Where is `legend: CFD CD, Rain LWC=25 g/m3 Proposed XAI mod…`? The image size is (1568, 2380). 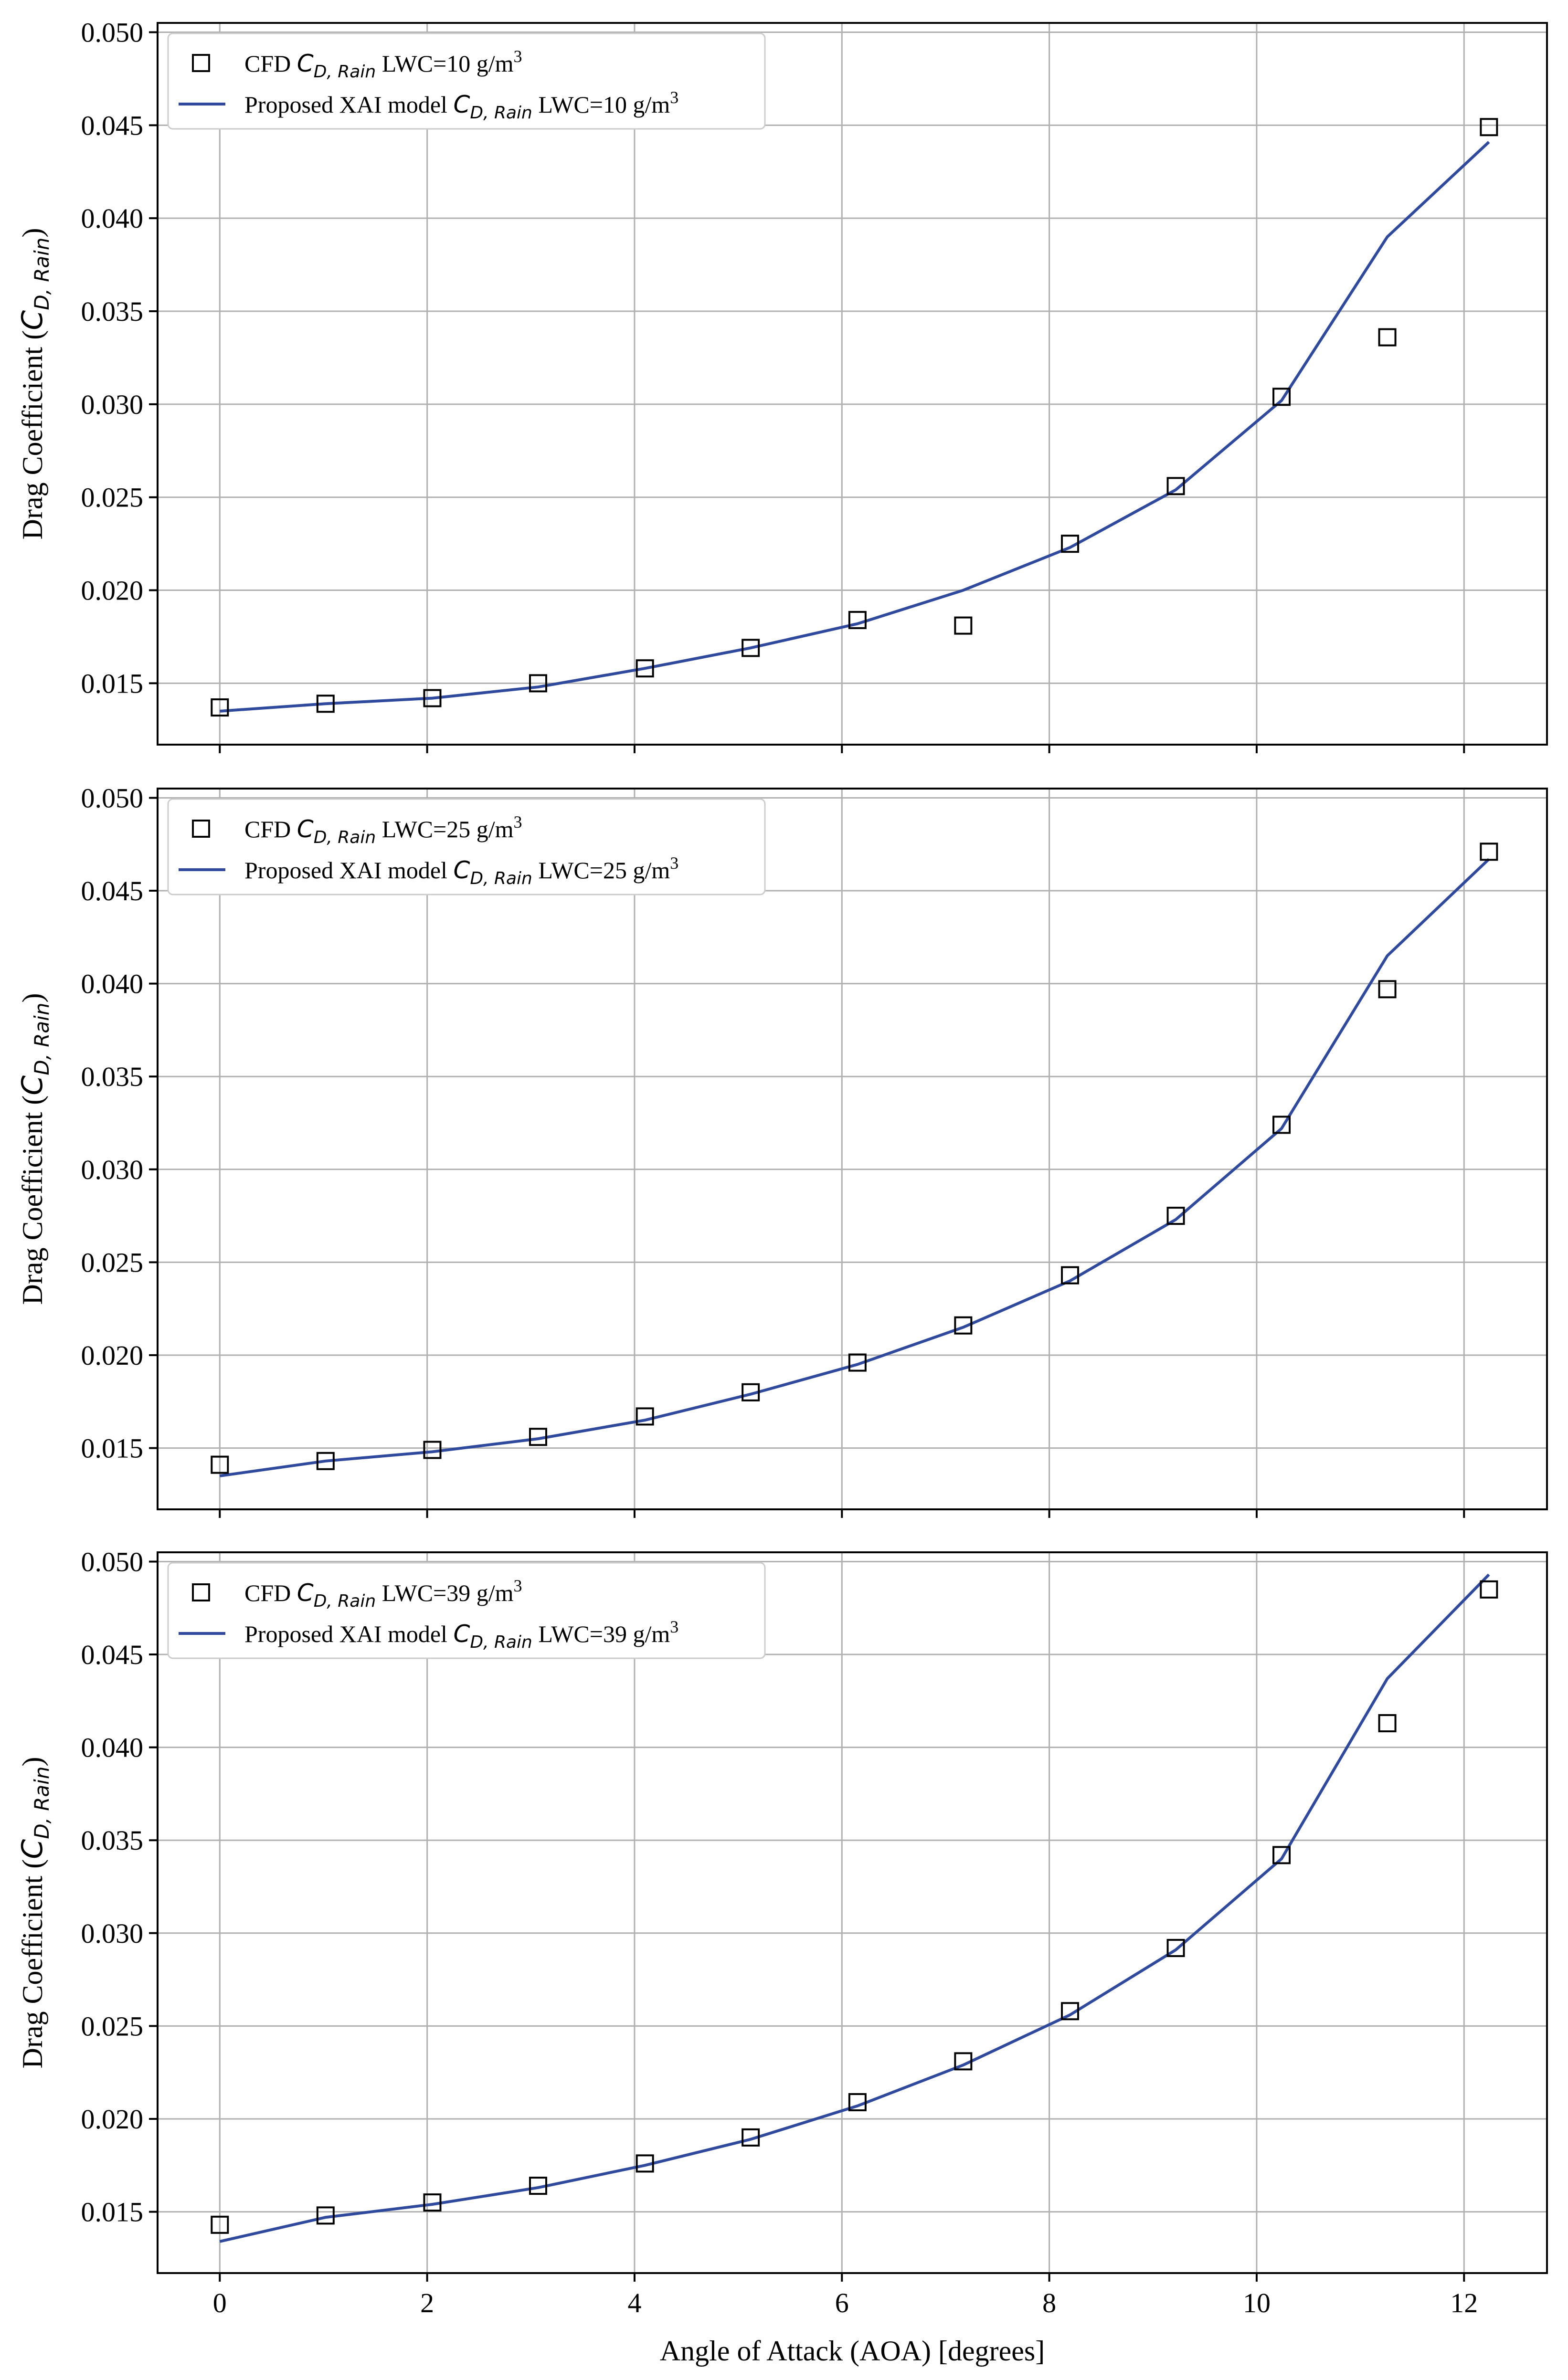
legend: CFD CD, Rain LWC=25 g/m3 Proposed XAI mod… is located at coordinates (466, 846).